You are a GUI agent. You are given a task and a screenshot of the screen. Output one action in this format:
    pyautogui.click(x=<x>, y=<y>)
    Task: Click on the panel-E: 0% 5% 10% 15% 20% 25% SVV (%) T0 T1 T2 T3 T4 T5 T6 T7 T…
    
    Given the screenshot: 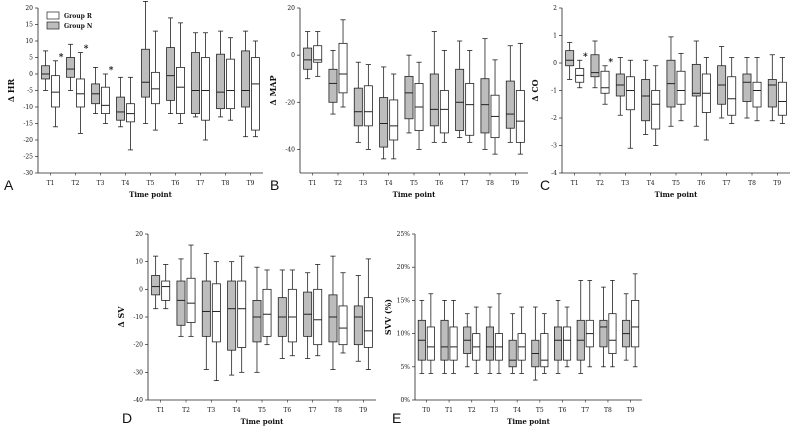 What is the action you would take?
    pyautogui.click(x=512, y=328)
    